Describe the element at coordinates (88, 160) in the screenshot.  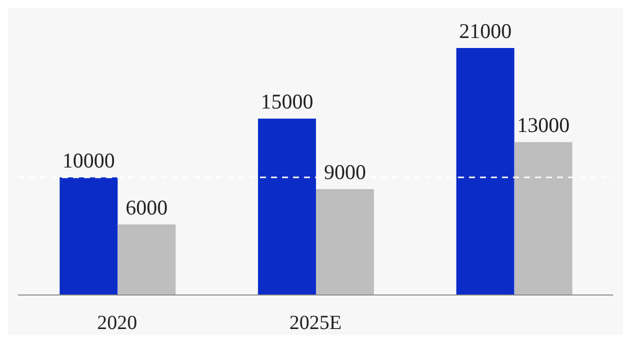
I see `data-label: 10000` at that location.